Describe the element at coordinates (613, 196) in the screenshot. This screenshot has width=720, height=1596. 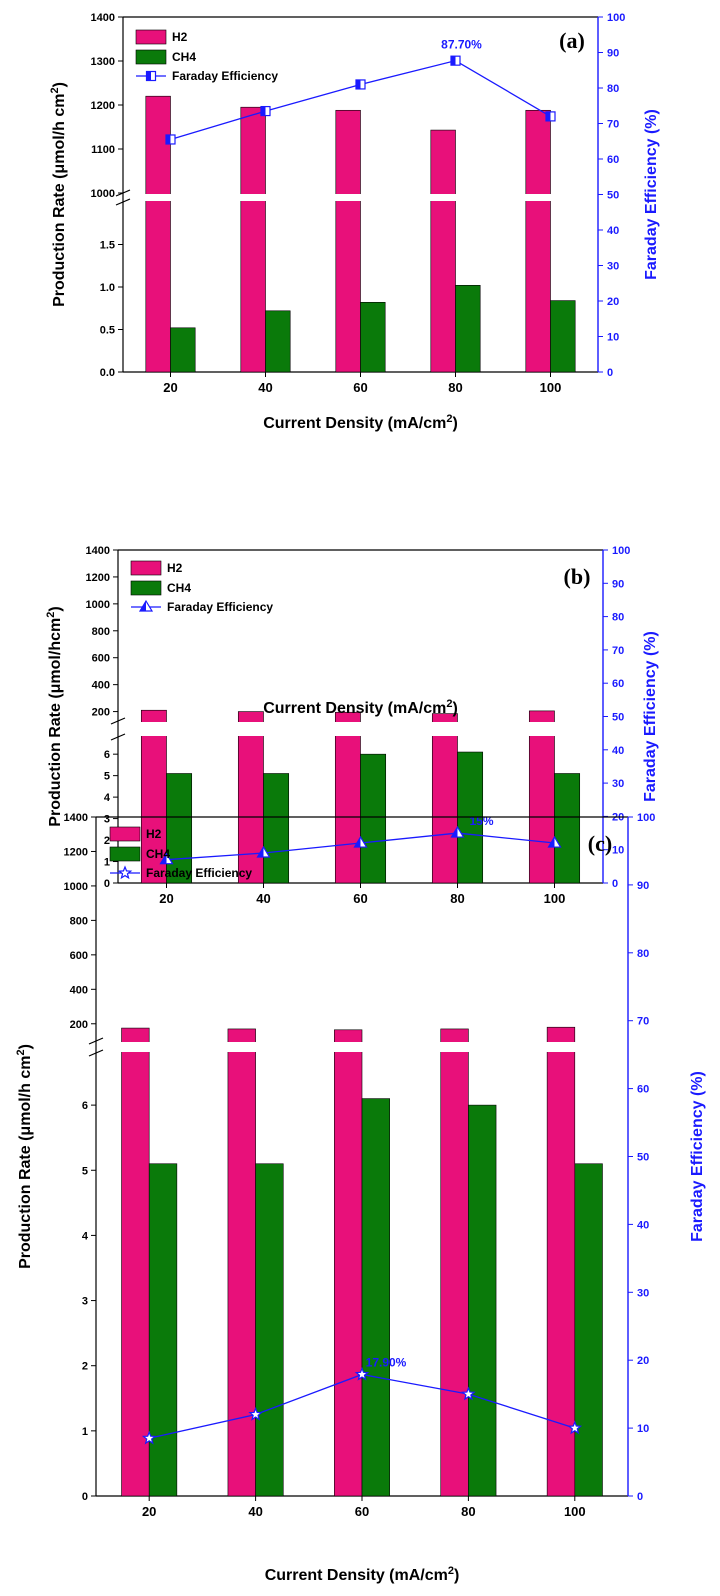
I see `y2-tick-label: 50` at that location.